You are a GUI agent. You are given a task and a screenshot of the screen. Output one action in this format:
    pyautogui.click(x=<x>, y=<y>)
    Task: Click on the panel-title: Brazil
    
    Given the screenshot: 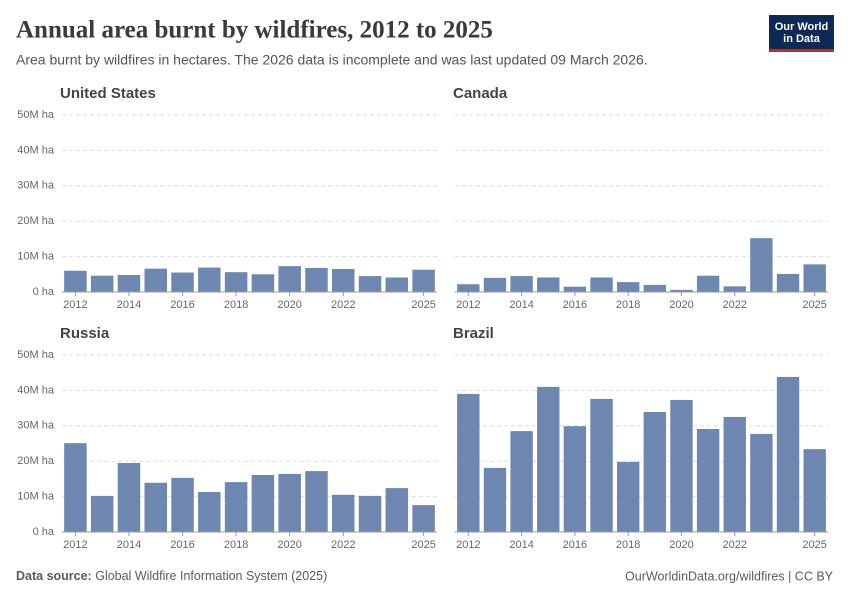 What is the action you would take?
    pyautogui.click(x=473, y=333)
    